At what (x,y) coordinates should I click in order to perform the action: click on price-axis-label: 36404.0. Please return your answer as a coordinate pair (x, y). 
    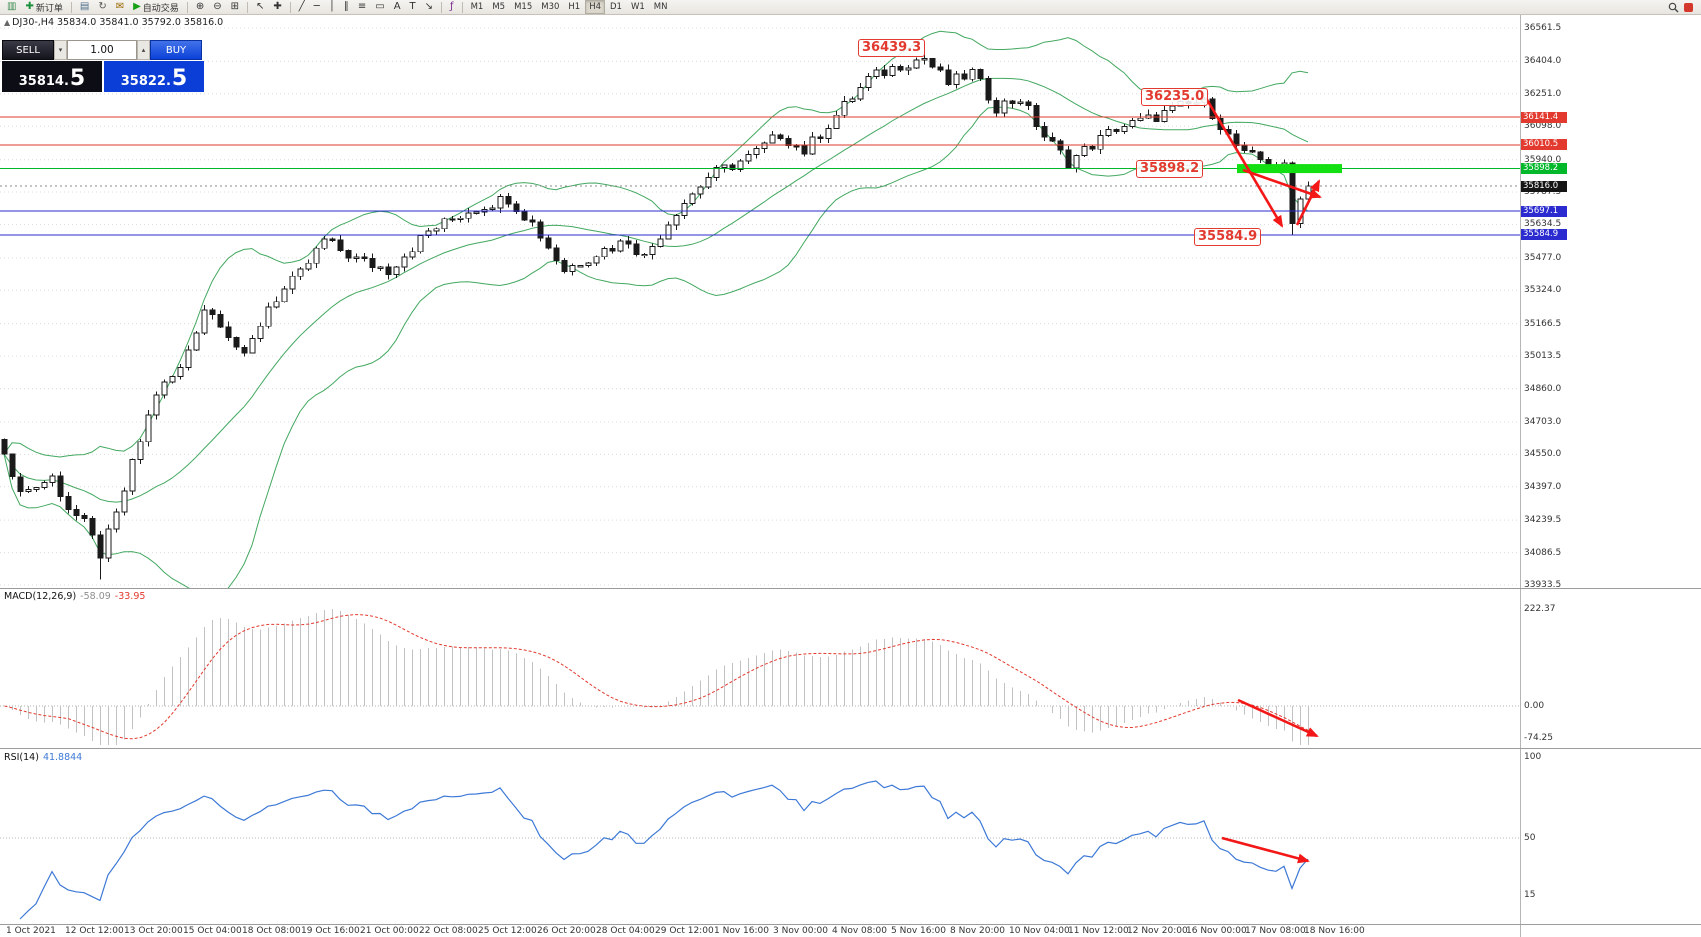
    Looking at the image, I should click on (1543, 61).